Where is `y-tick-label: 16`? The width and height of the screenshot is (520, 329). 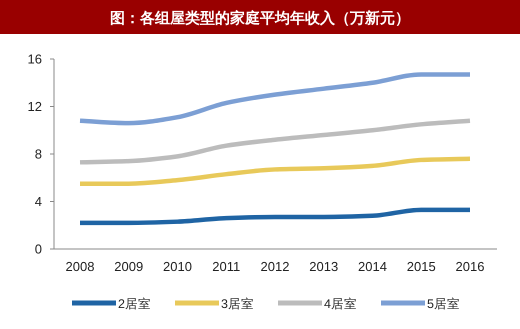 y-tick-label: 16 is located at coordinates (35, 59).